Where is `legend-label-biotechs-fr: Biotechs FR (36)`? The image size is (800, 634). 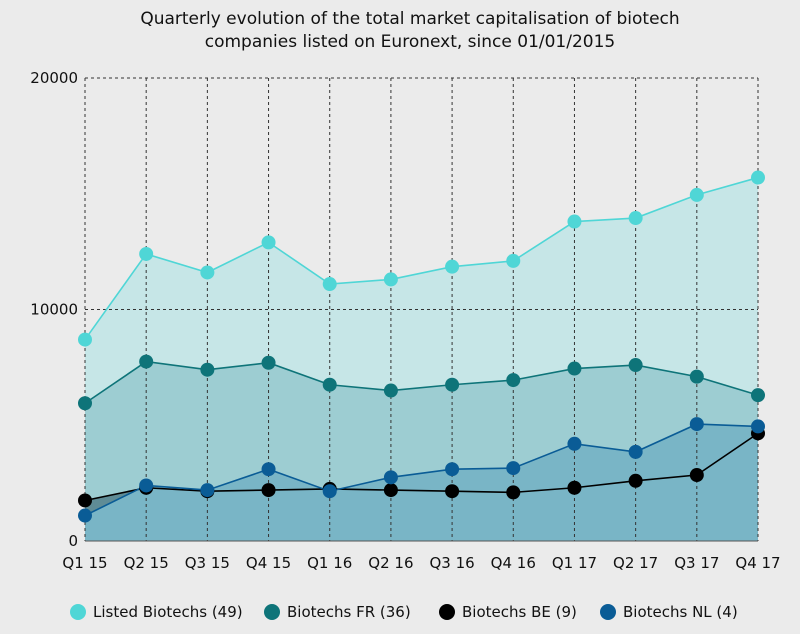 legend-label-biotechs-fr: Biotechs FR (36) is located at coordinates (349, 612).